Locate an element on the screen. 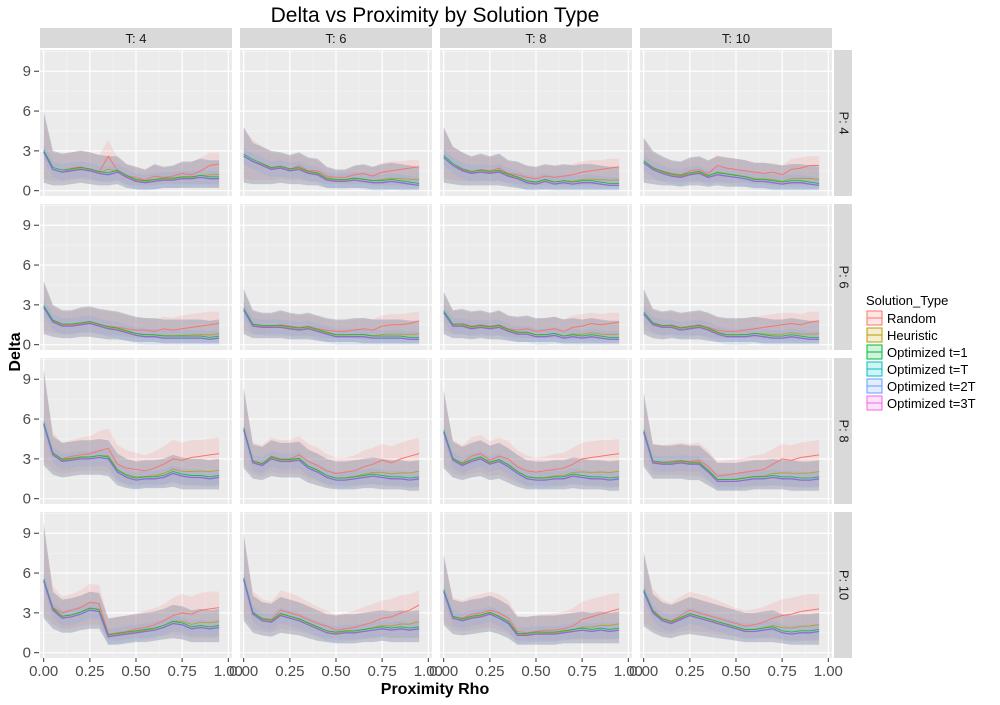 This screenshot has width=1000, height=705. row-strip-label: P: 8 is located at coordinates (844, 430).